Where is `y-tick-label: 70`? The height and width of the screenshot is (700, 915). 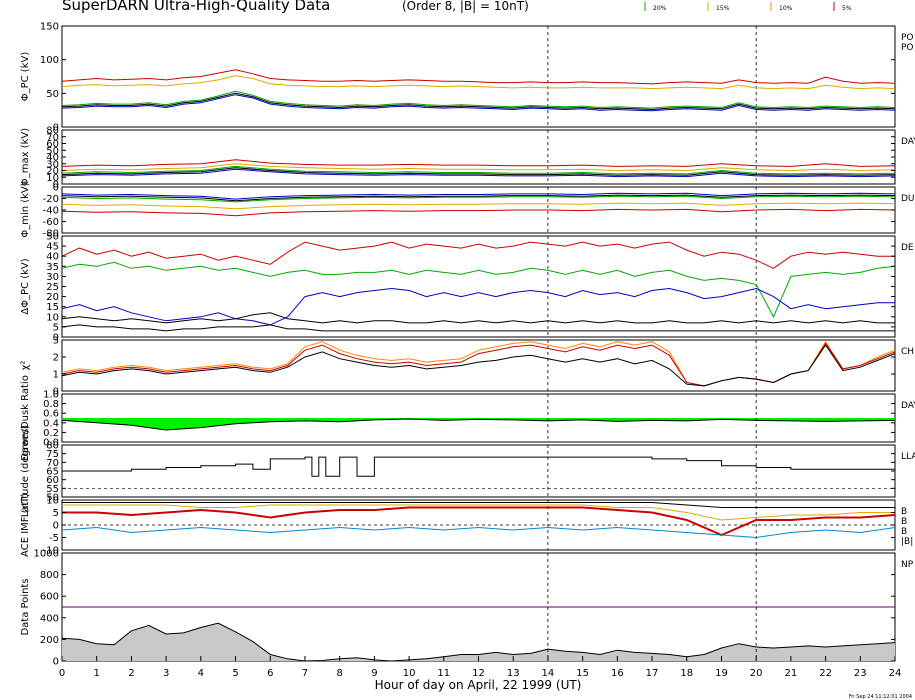
y-tick-label: 70 is located at coordinates (52, 137).